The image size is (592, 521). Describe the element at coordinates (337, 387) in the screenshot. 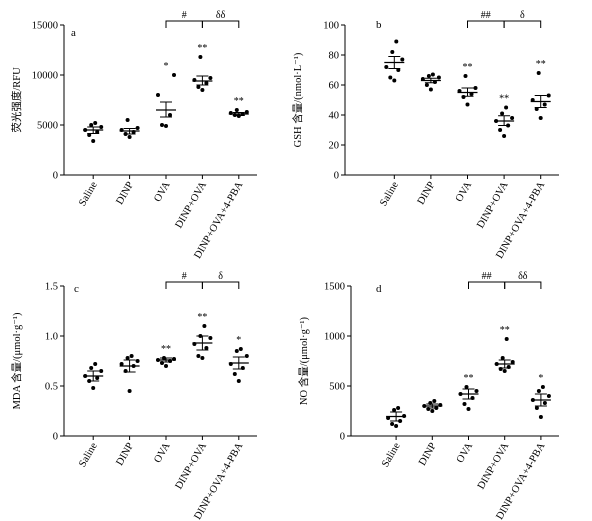

I see `y-tick-label: 500` at that location.